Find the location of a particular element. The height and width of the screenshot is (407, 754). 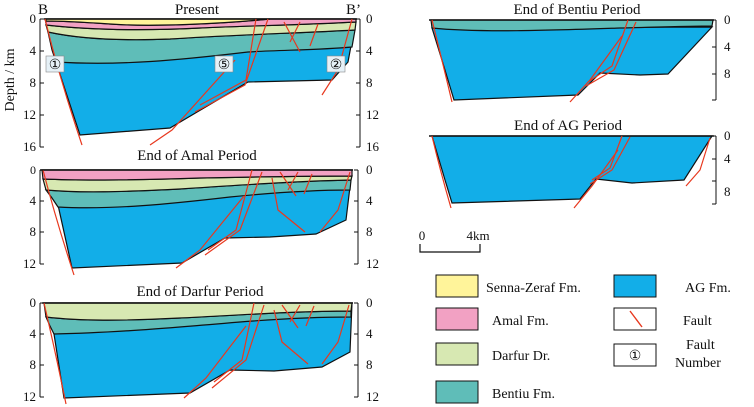

section-ag: End of AG Period 0 4 8 is located at coordinates (580, 163).